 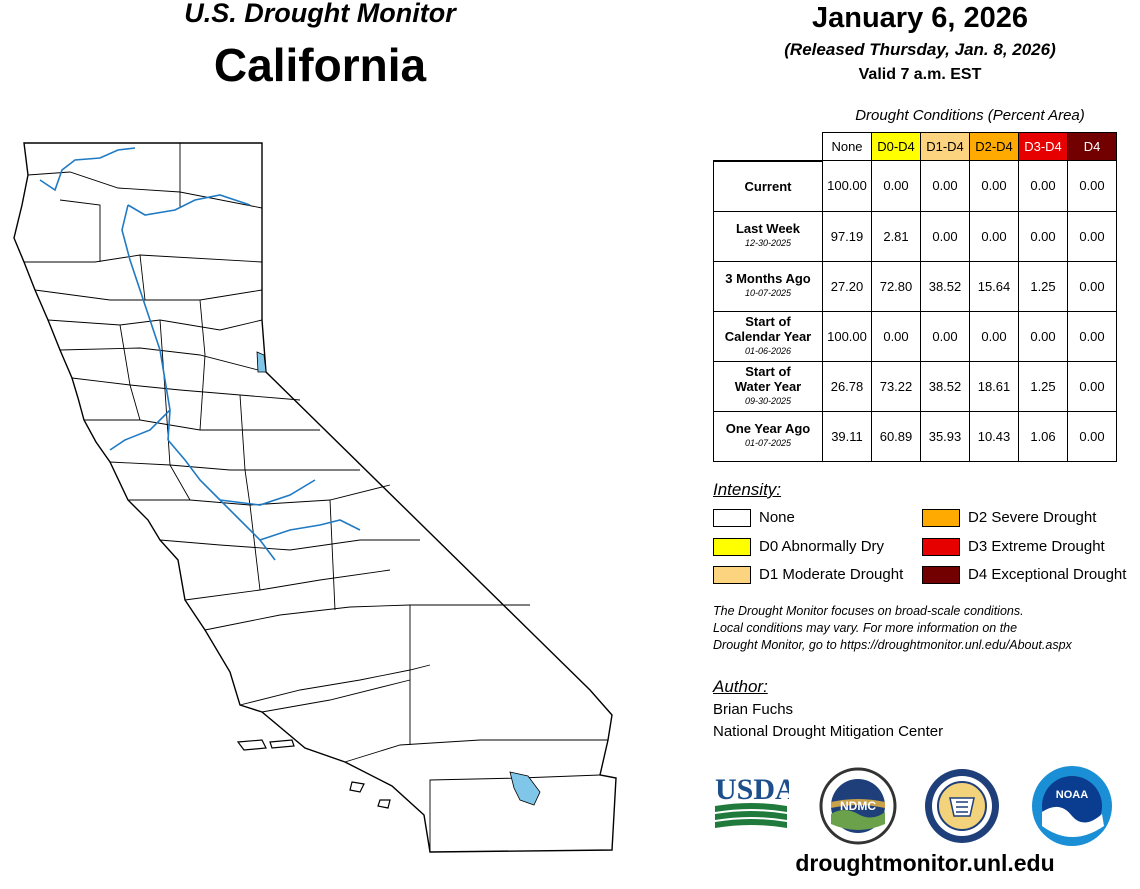 I want to click on doc-seal-logo, so click(x=962, y=806).